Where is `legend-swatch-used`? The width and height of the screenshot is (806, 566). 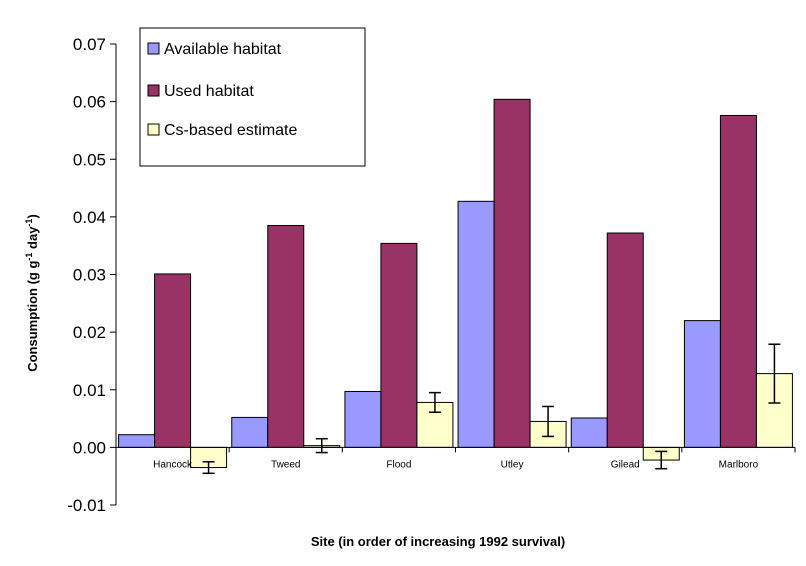 legend-swatch-used is located at coordinates (153, 90).